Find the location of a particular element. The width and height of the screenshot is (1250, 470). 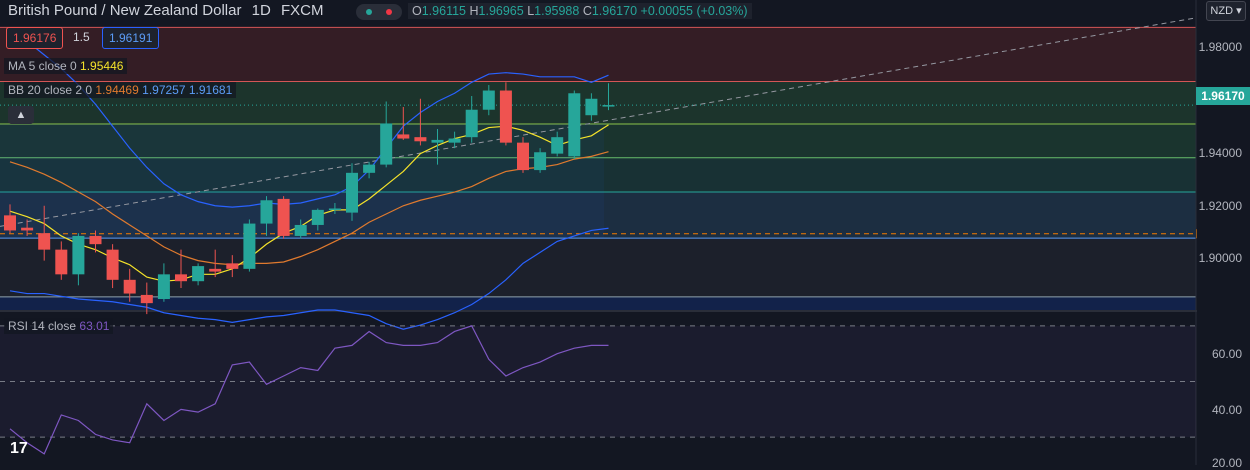

currency-button: NZD ▾ is located at coordinates (1226, 11).